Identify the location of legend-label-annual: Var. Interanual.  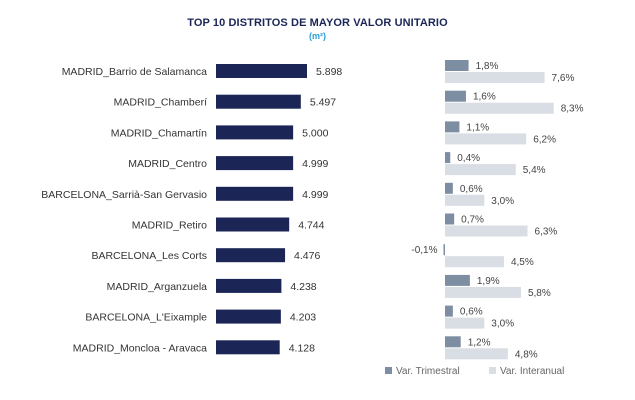
(532, 371).